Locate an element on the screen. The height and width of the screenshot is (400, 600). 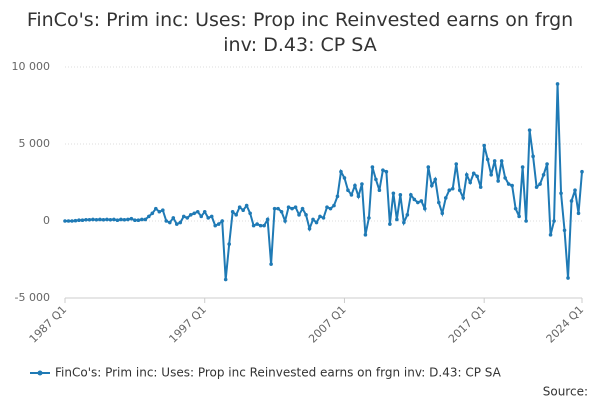
x-tick-label: 2017 Q1 is located at coordinates (467, 324).